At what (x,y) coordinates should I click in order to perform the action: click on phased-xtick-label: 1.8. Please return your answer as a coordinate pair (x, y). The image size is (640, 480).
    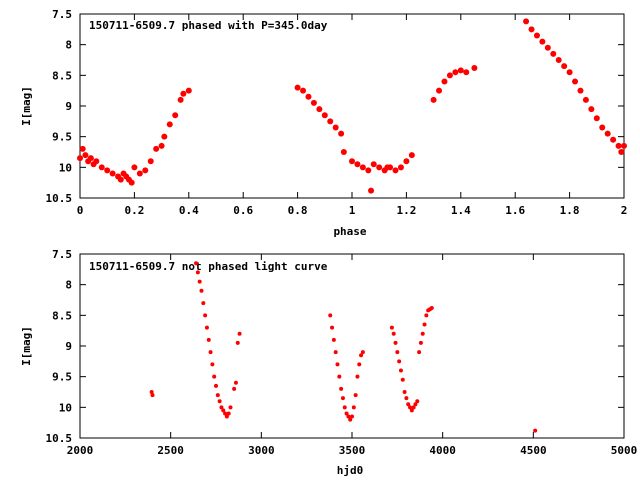
    Looking at the image, I should click on (570, 210).